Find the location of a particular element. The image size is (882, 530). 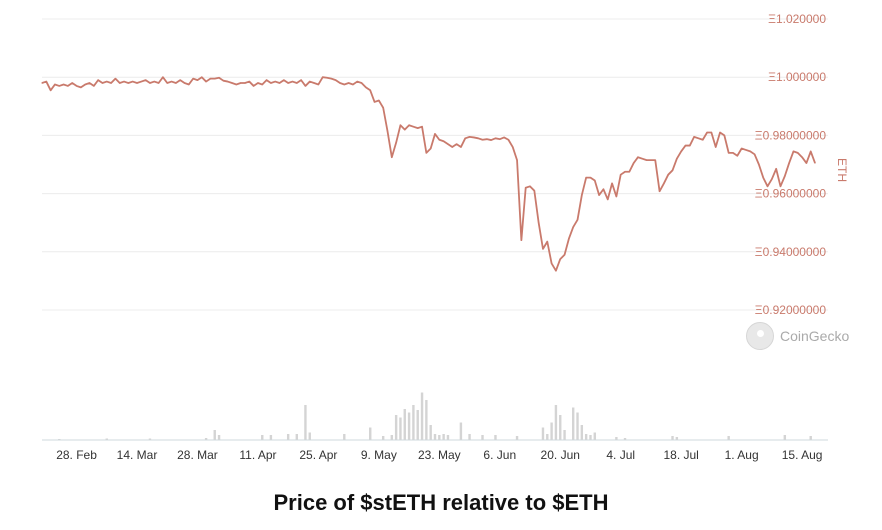

y-tick-label: Ξ0.96000000 is located at coordinates (791, 194).